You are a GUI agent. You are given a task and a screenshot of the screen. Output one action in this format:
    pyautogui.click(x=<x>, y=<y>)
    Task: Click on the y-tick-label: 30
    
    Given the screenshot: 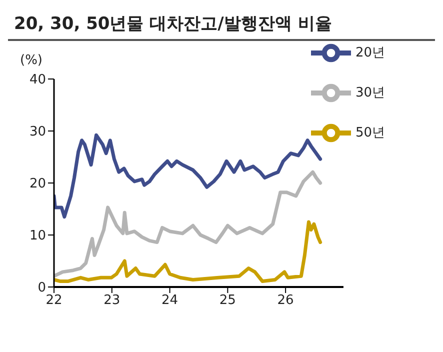 What is the action you would take?
    pyautogui.click(x=37, y=132)
    